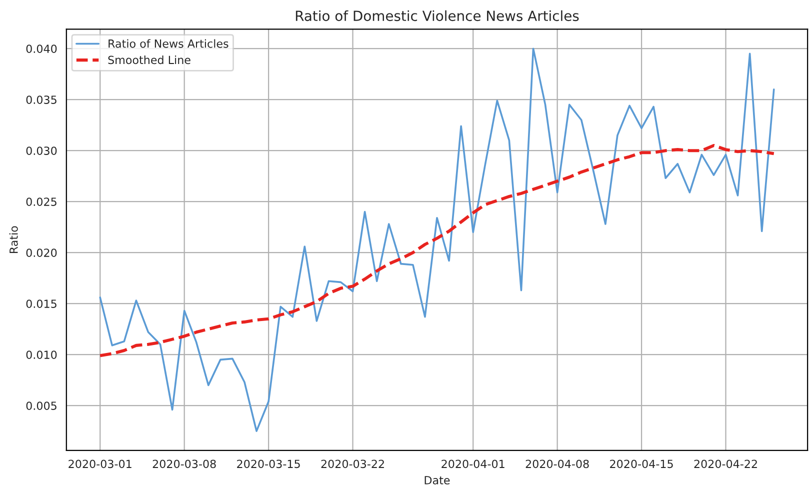 Image resolution: width=810 pixels, height=487 pixels. I want to click on y-tick-label: 0.015, so click(41, 304).